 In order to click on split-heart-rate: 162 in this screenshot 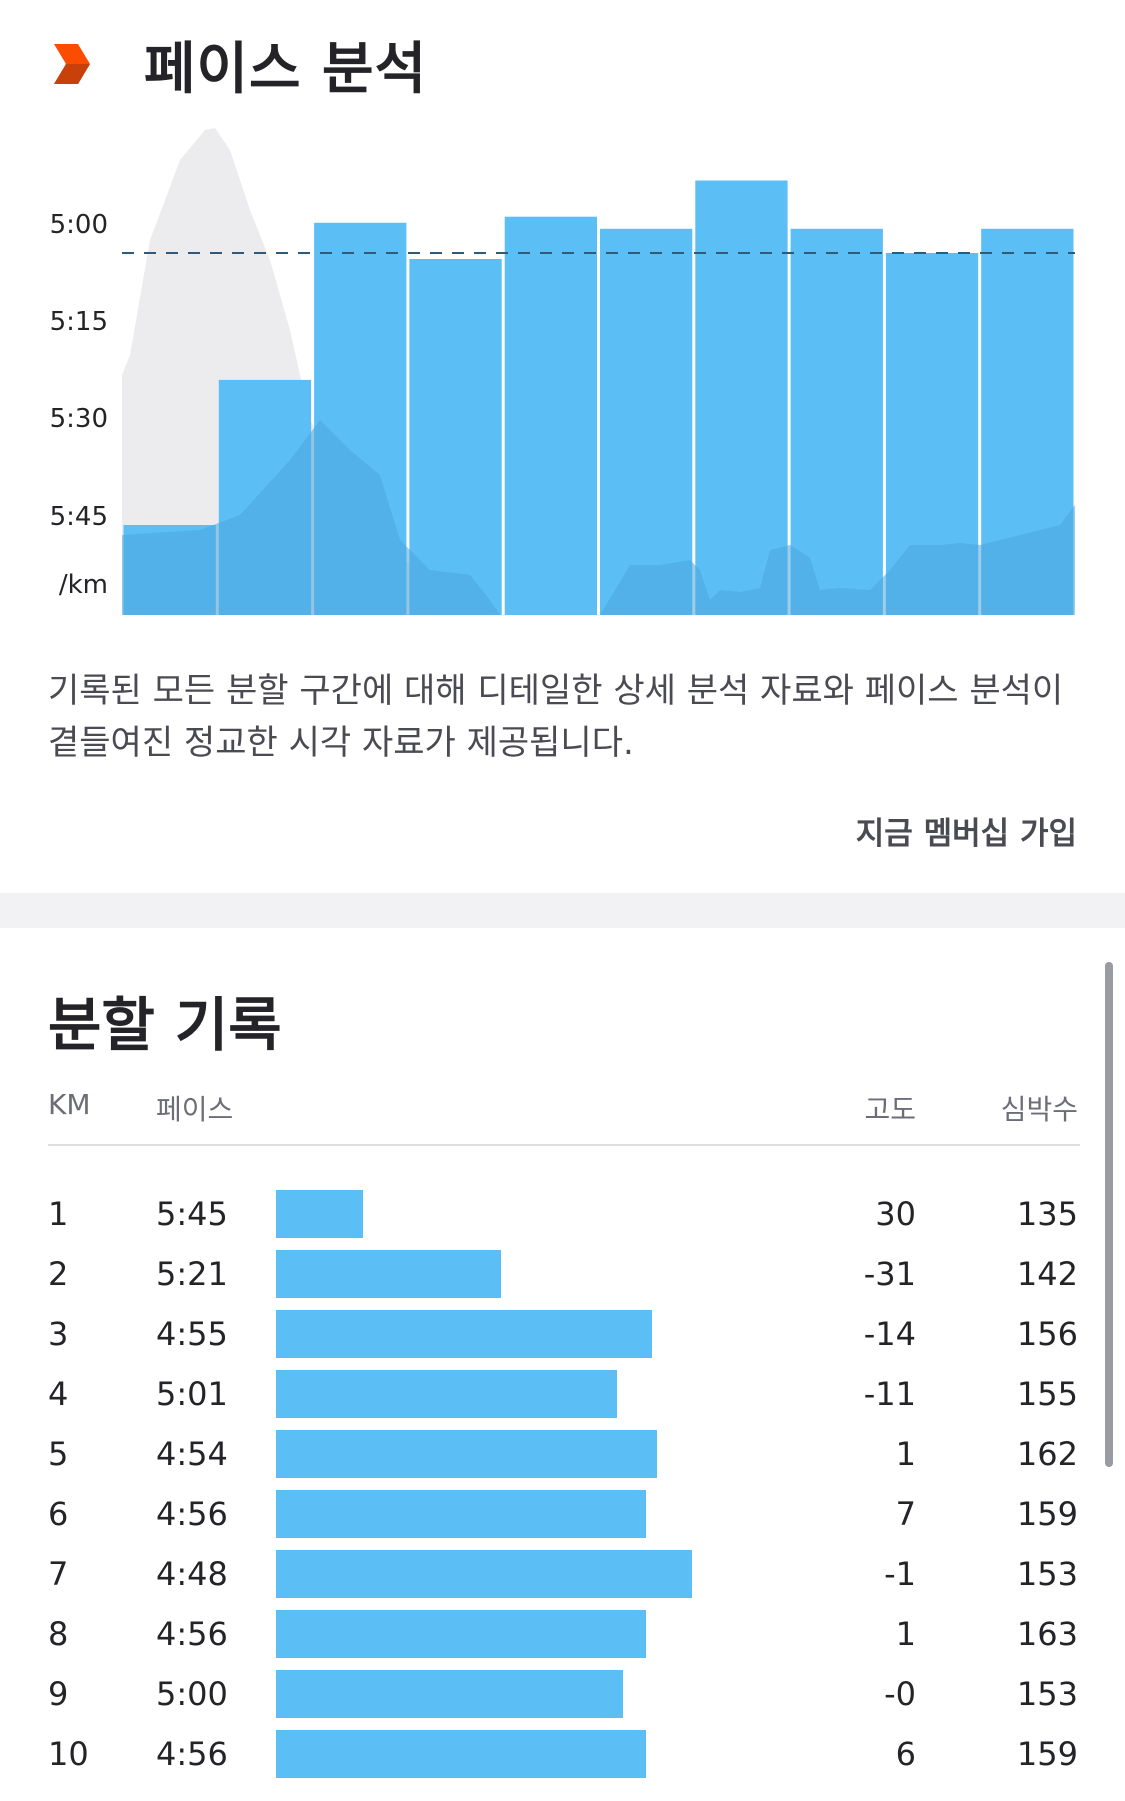, I will do `click(1047, 1454)`.